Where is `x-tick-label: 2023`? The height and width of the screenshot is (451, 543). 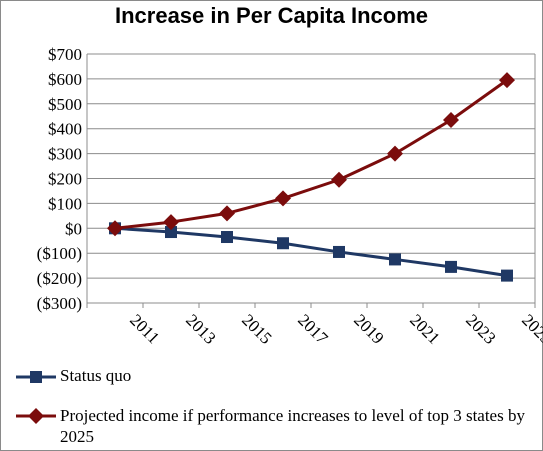 x-tick-label: 2023 is located at coordinates (480, 328).